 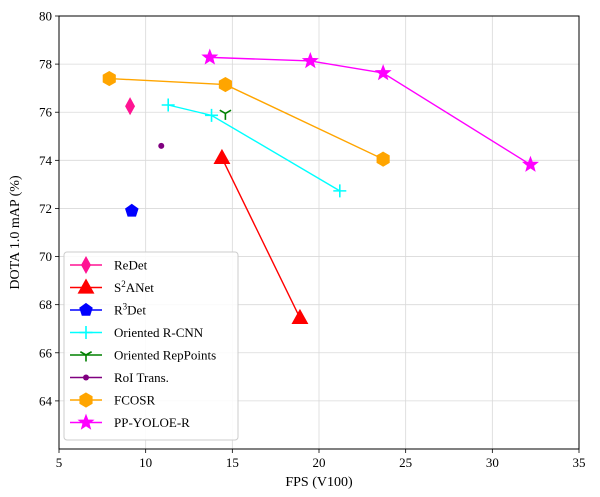 What do you see at coordinates (165, 355) in the screenshot?
I see `legend-label-oriented-reppoints: Oriented RepPoints` at bounding box center [165, 355].